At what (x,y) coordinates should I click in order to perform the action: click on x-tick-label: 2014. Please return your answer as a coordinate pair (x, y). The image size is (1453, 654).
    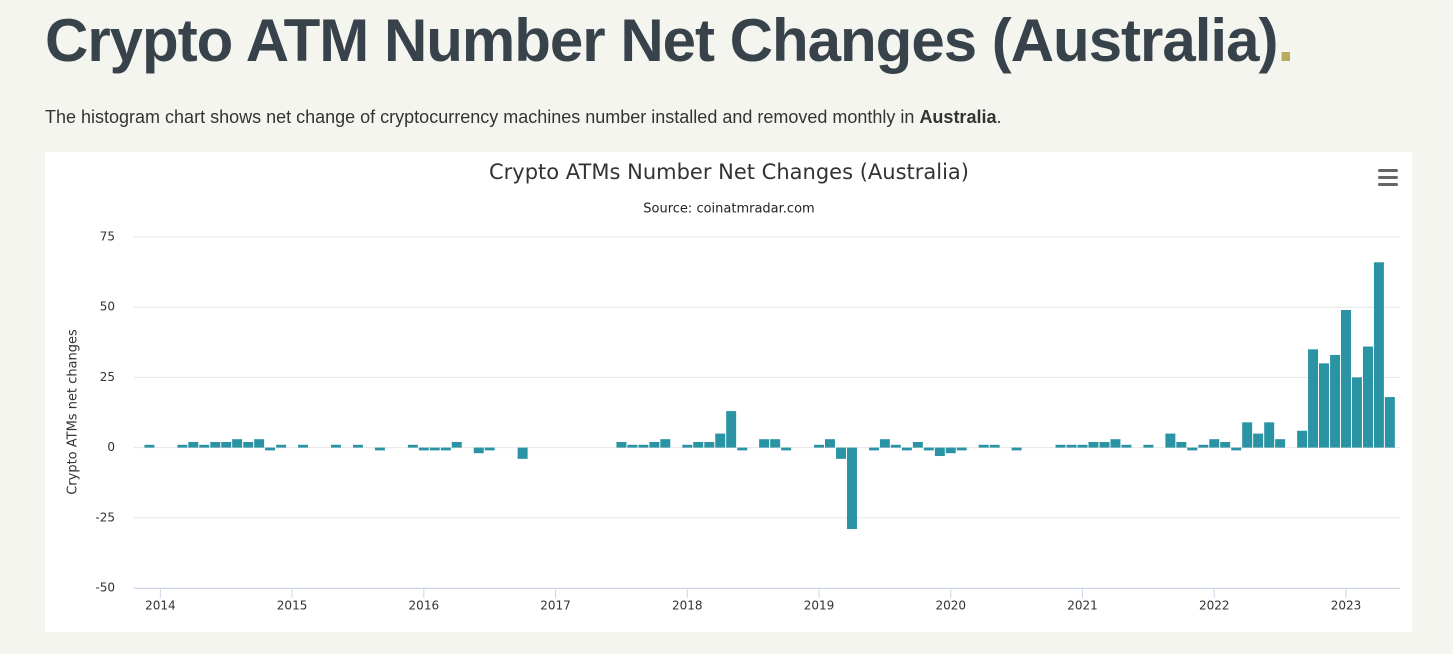
    Looking at the image, I should click on (160, 606).